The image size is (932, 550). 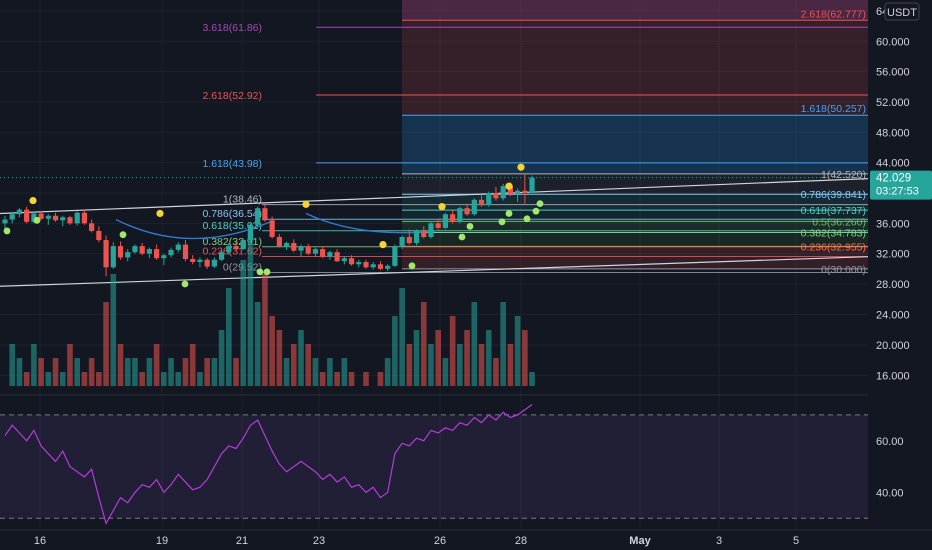 I want to click on fib-left-extension-label: 1.618(43.98), so click(x=232, y=164).